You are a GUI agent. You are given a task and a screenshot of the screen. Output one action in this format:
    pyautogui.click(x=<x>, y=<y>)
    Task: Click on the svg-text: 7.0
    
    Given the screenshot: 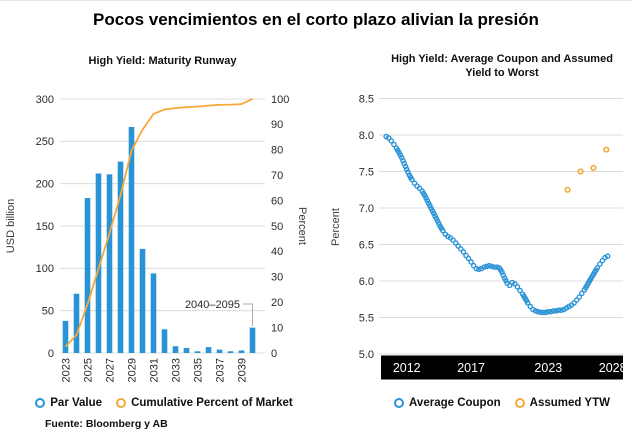 What is the action you would take?
    pyautogui.click(x=366, y=209)
    